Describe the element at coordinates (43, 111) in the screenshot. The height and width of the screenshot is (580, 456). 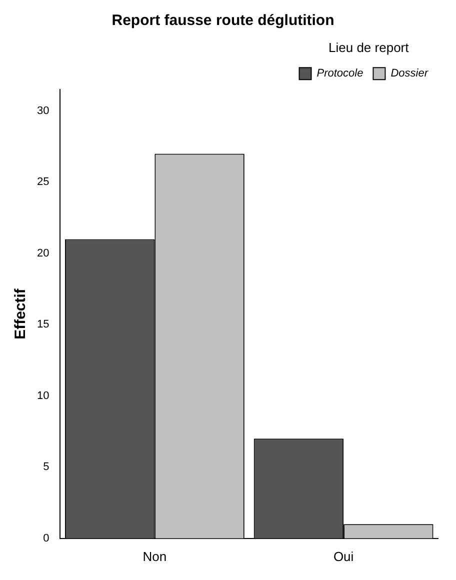
I see `y-tick-label: 30` at that location.